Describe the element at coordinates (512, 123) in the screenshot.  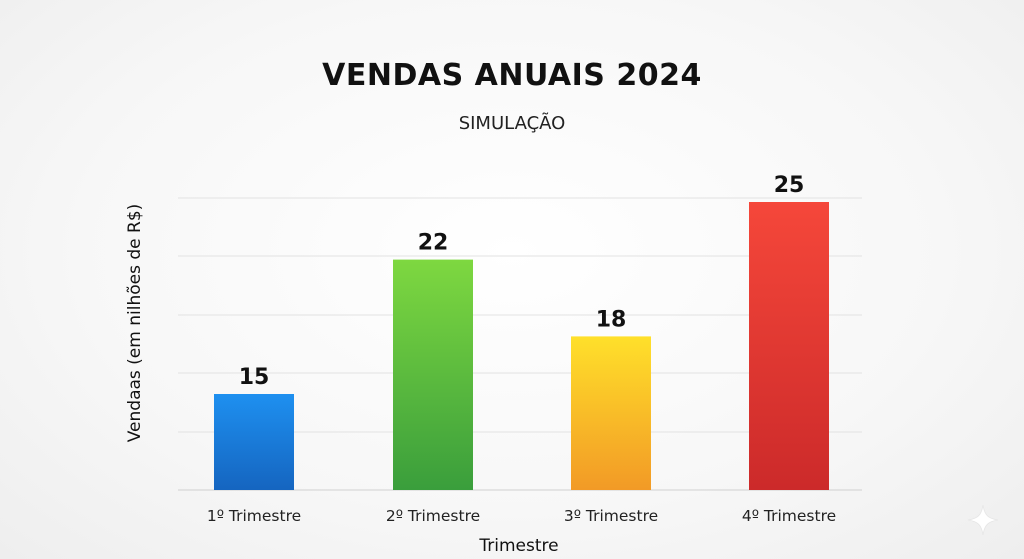
I see `chart-subtitle: SIMULAÇÃO` at that location.